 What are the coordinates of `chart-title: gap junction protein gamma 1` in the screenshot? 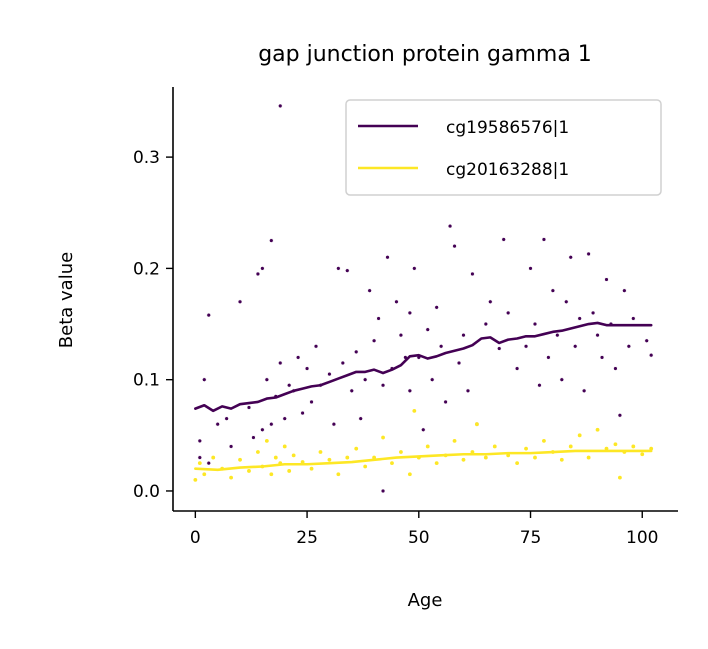 It's located at (425, 54).